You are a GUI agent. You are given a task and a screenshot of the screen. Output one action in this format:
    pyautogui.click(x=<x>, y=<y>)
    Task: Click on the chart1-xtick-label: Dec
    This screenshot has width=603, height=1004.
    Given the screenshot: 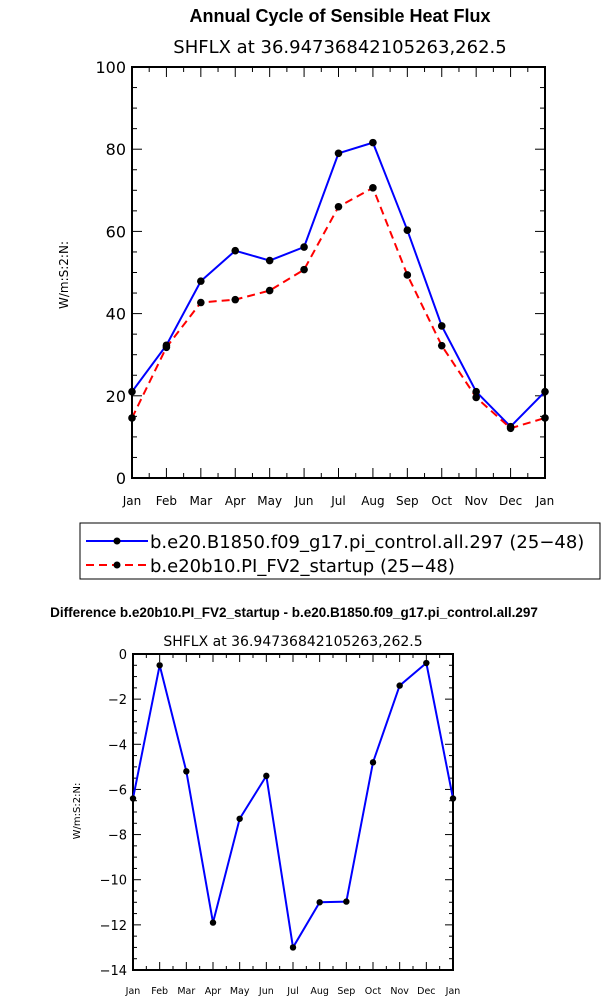 What is the action you would take?
    pyautogui.click(x=510, y=501)
    